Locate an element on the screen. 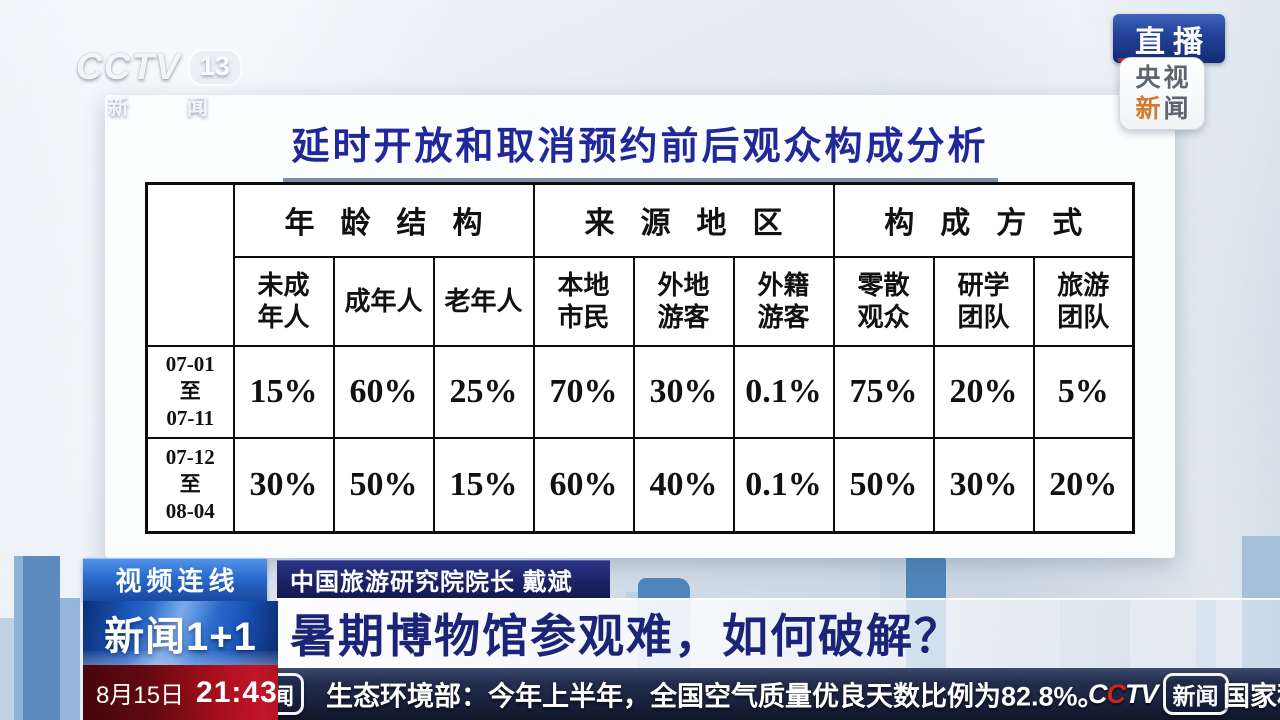 The image size is (1280, 720). channel-watermark-subtitle: 新 闻 is located at coordinates (171, 107).